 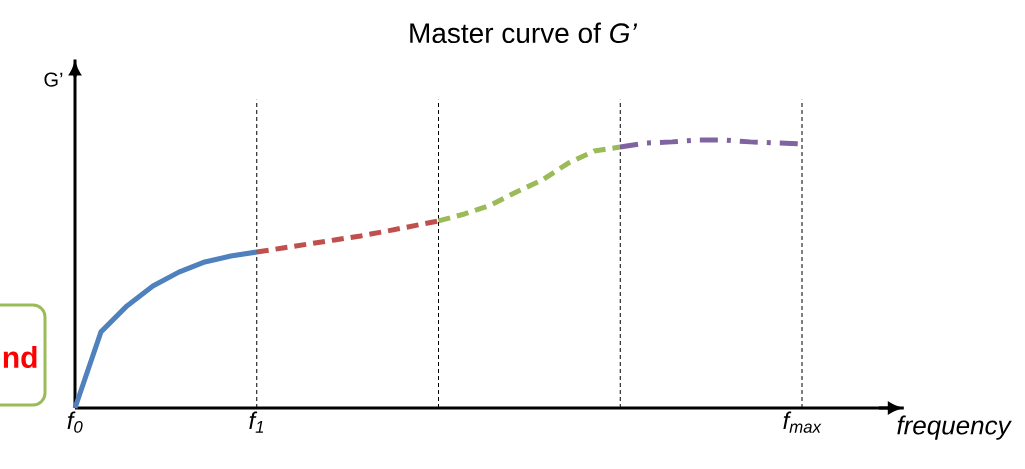 I want to click on x-tick-label: f$_{max}$, so click(x=802, y=422).